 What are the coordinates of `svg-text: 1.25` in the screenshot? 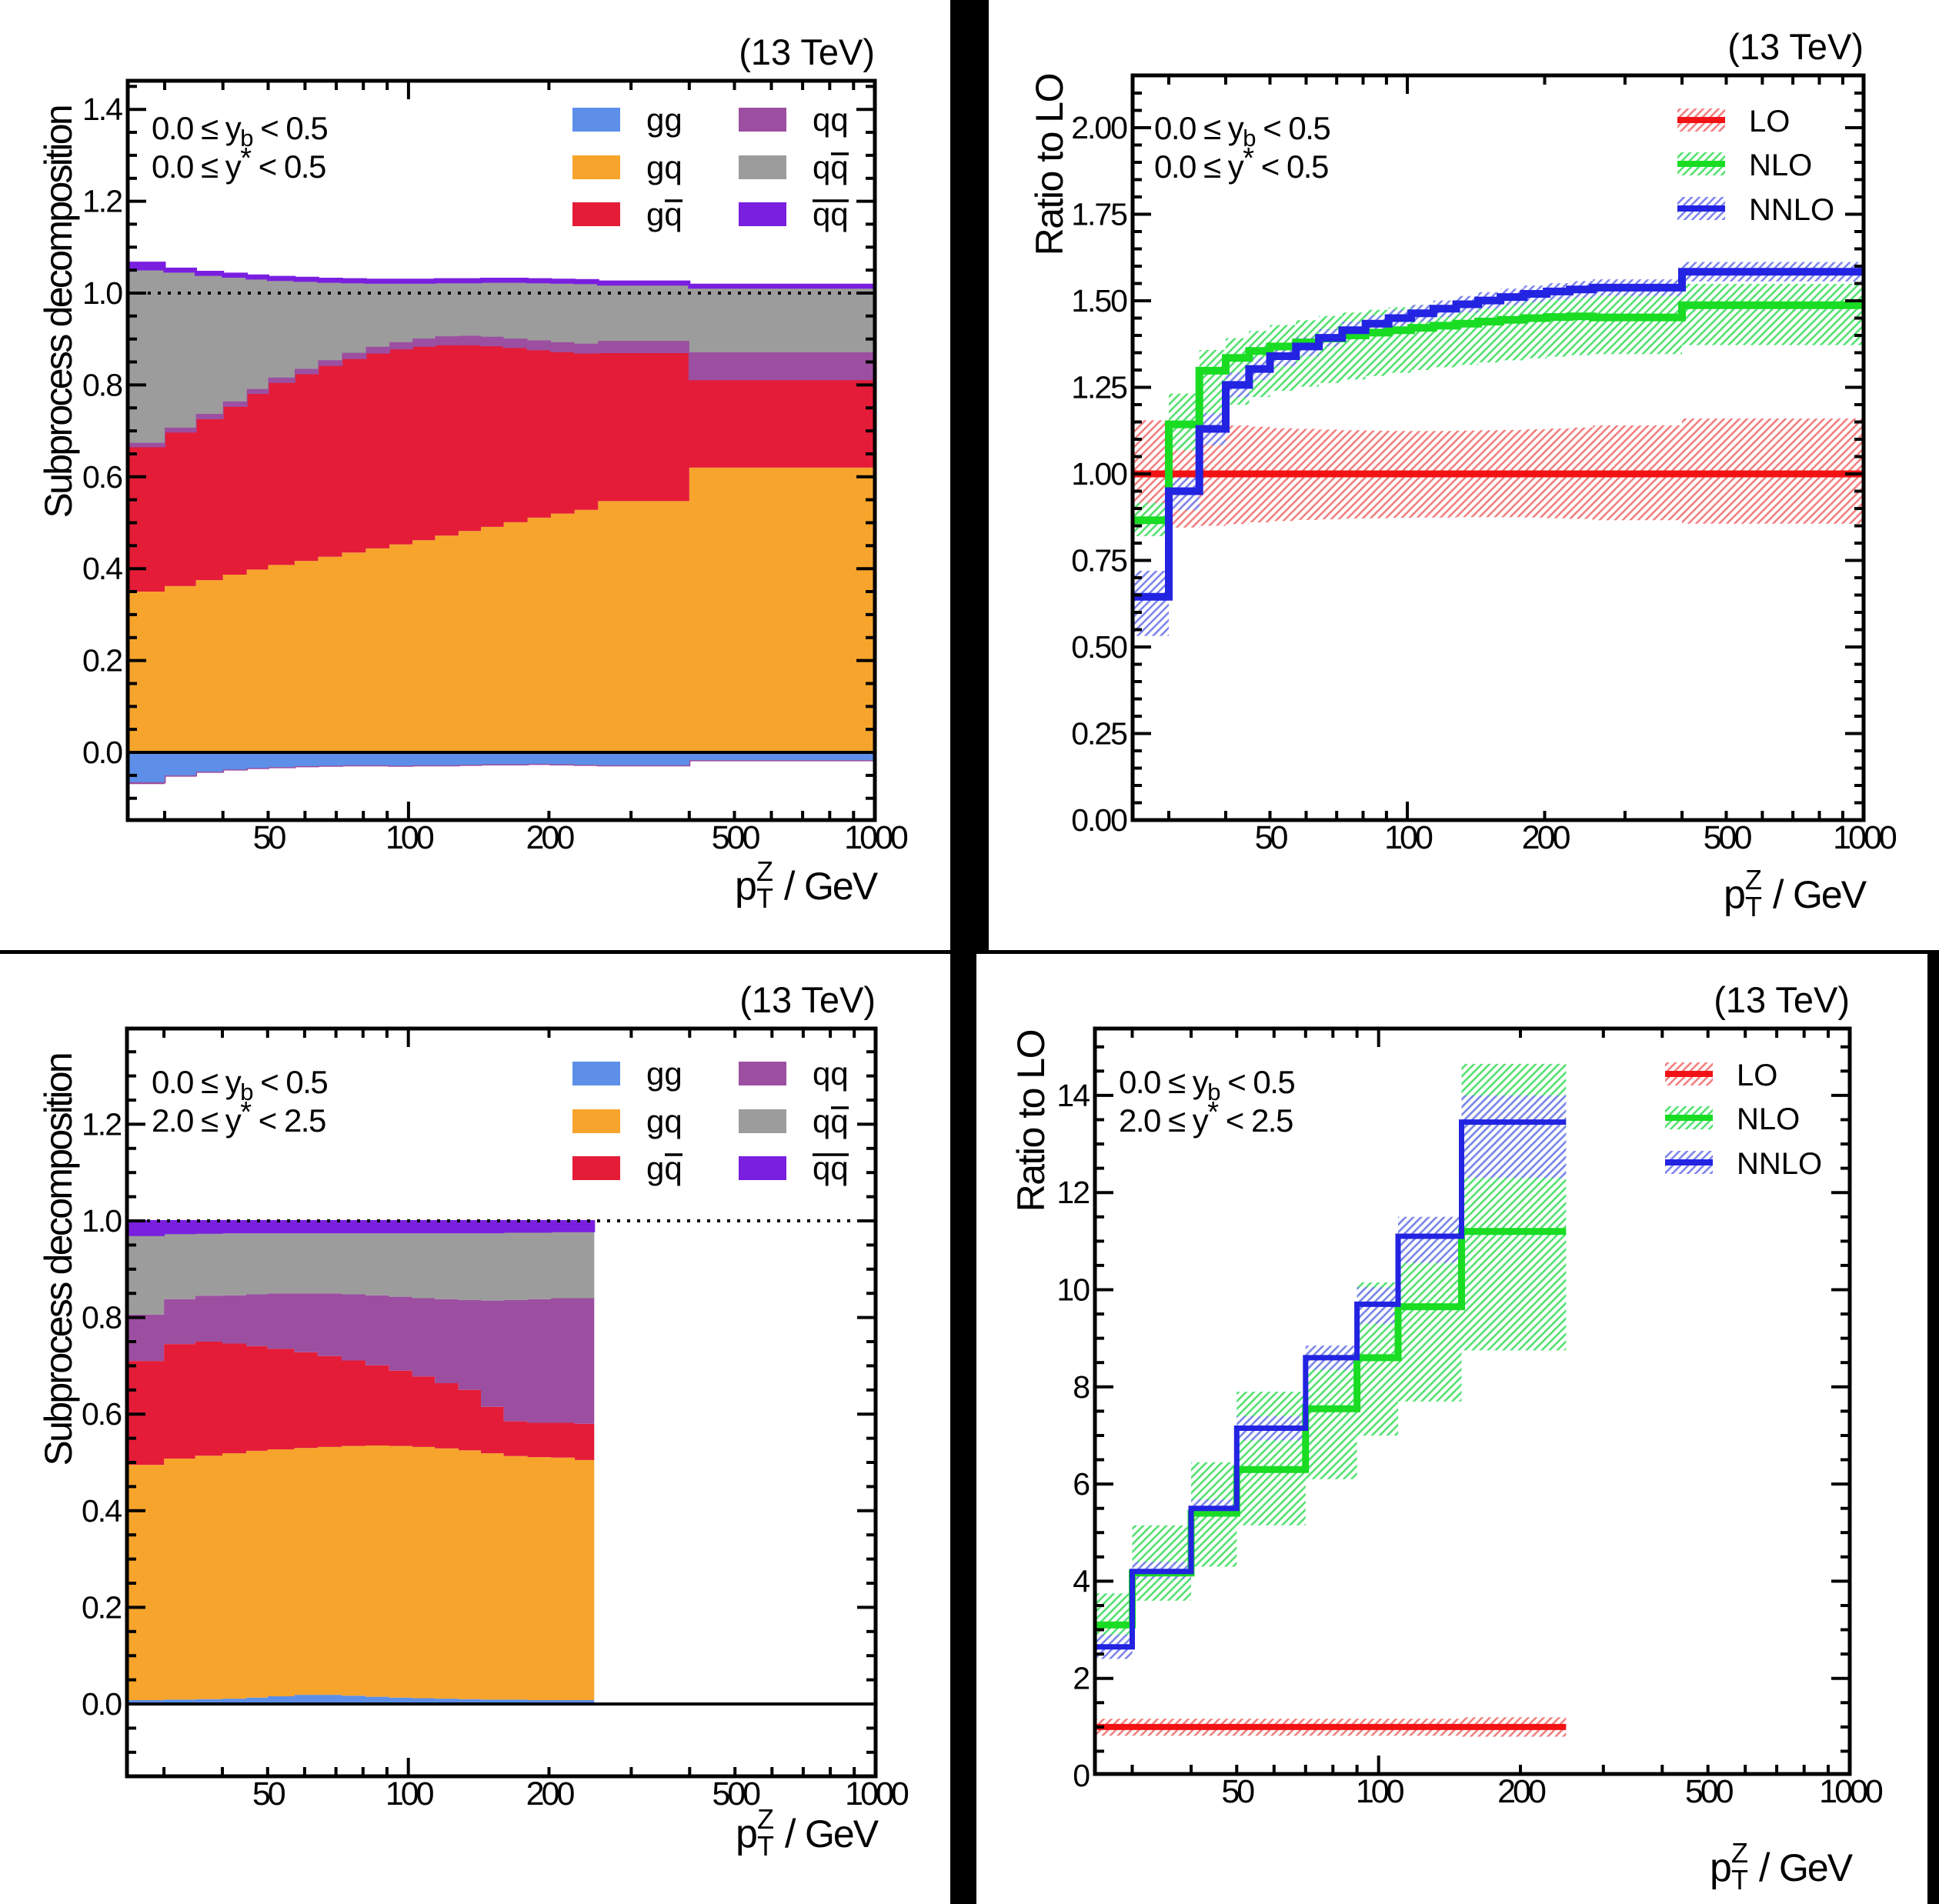 It's located at (1099, 387).